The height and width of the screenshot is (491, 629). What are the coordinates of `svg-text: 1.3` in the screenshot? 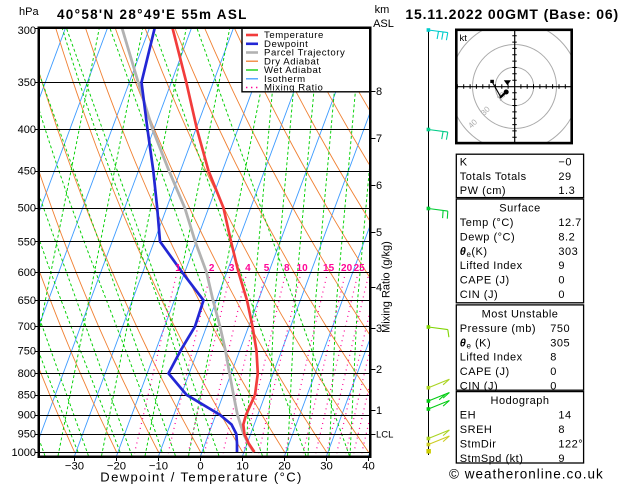 It's located at (566, 191).